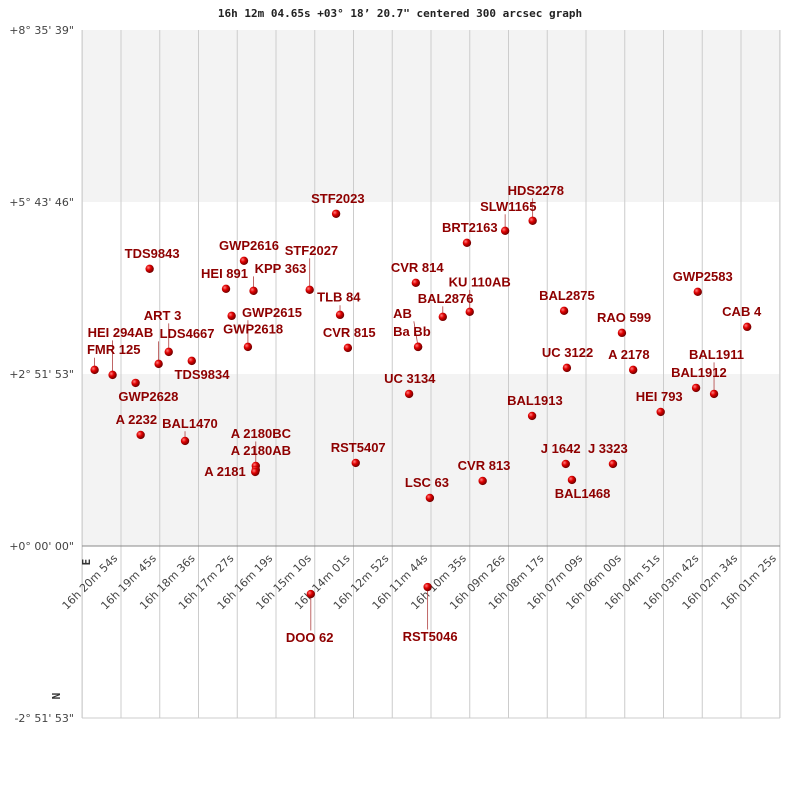  Describe the element at coordinates (430, 636) in the screenshot. I see `star-label: RST5046` at that location.